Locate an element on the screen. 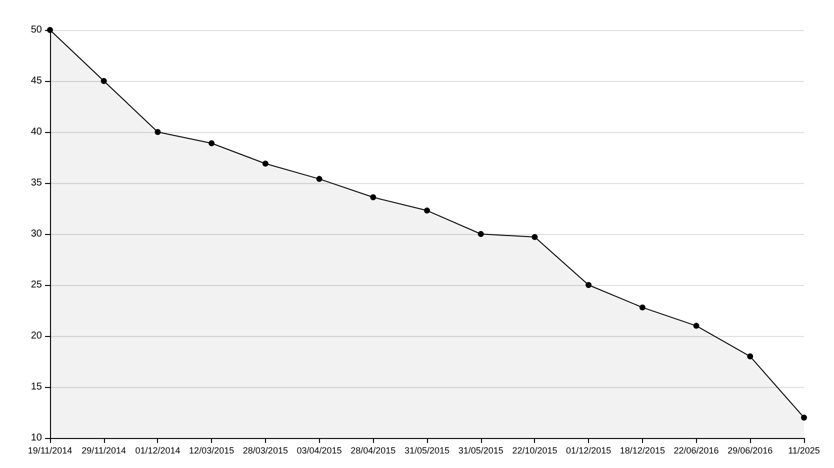 Image resolution: width=834 pixels, height=468 pixels. y-tick-label: 50 is located at coordinates (36, 30).